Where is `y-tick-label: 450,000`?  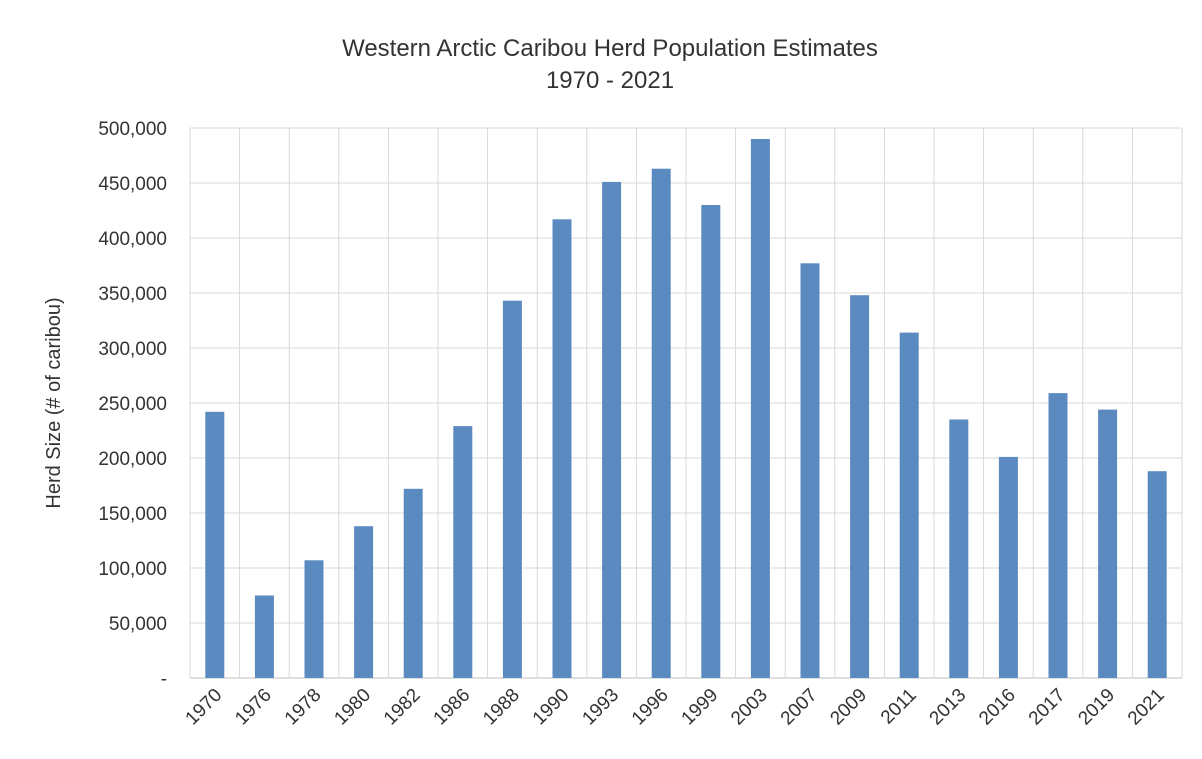 y-tick-label: 450,000 is located at coordinates (132, 184).